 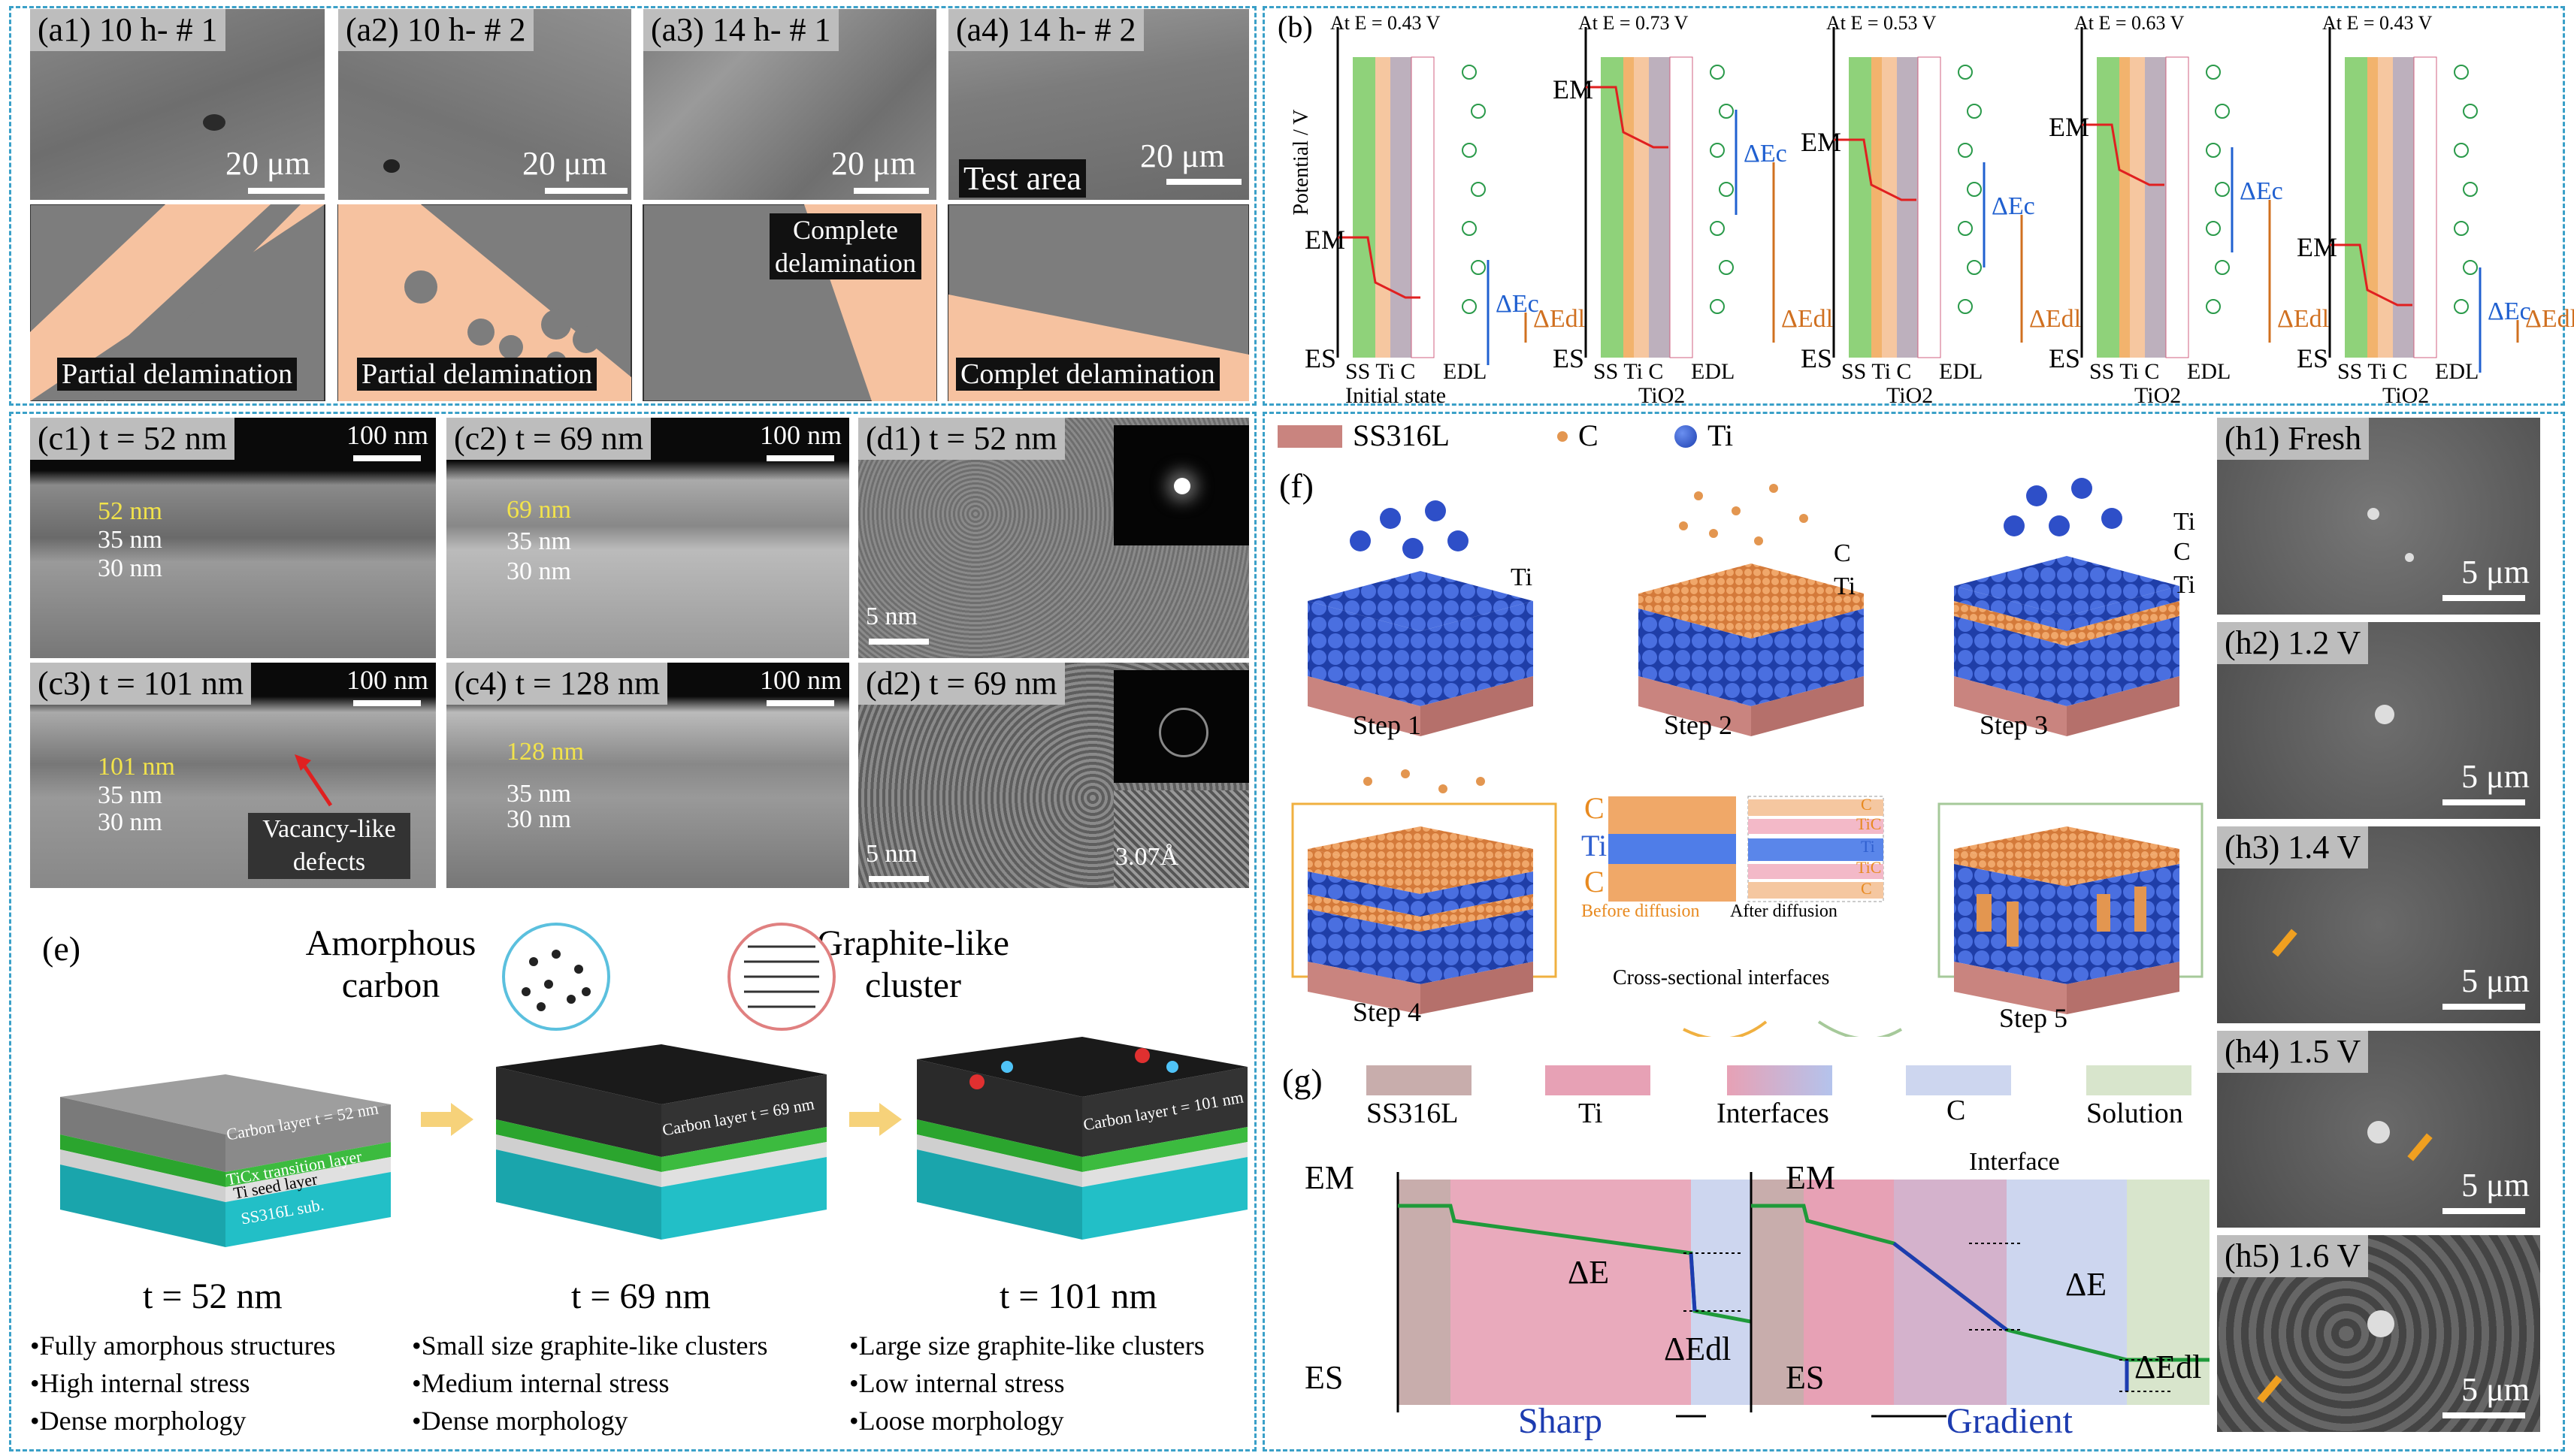 I want to click on tile-label: (d1) t = 52 nm, so click(x=961, y=439).